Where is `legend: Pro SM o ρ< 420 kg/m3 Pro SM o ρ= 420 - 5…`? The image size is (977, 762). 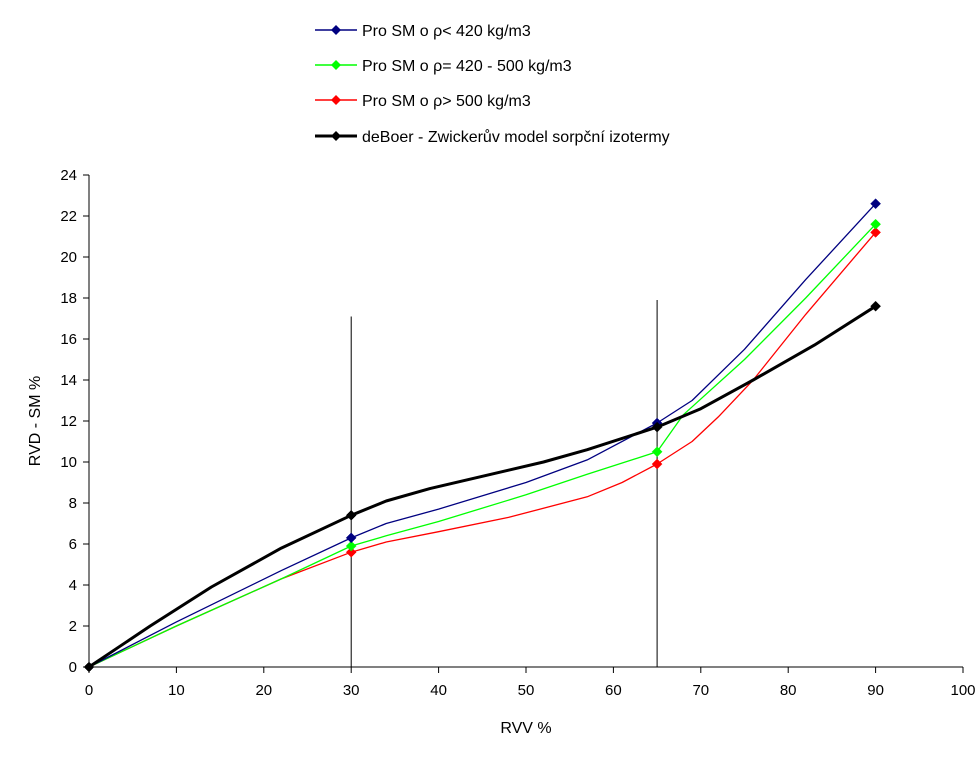
legend: Pro SM o ρ< 420 kg/m3 Pro SM o ρ= 420 - 5… is located at coordinates (492, 84).